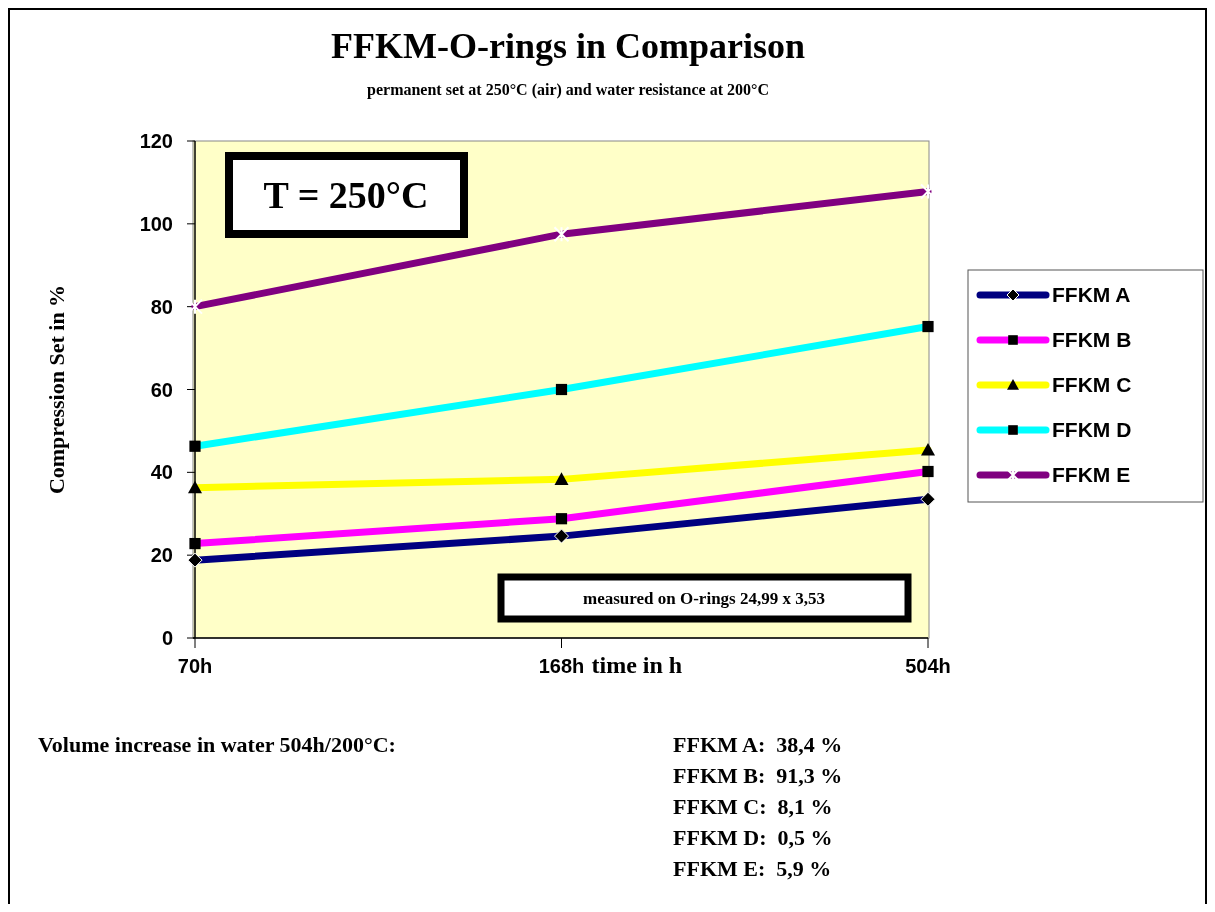 The width and height of the screenshot is (1215, 912). What do you see at coordinates (56, 389) in the screenshot?
I see `y-axis-title: Compression Set in %` at bounding box center [56, 389].